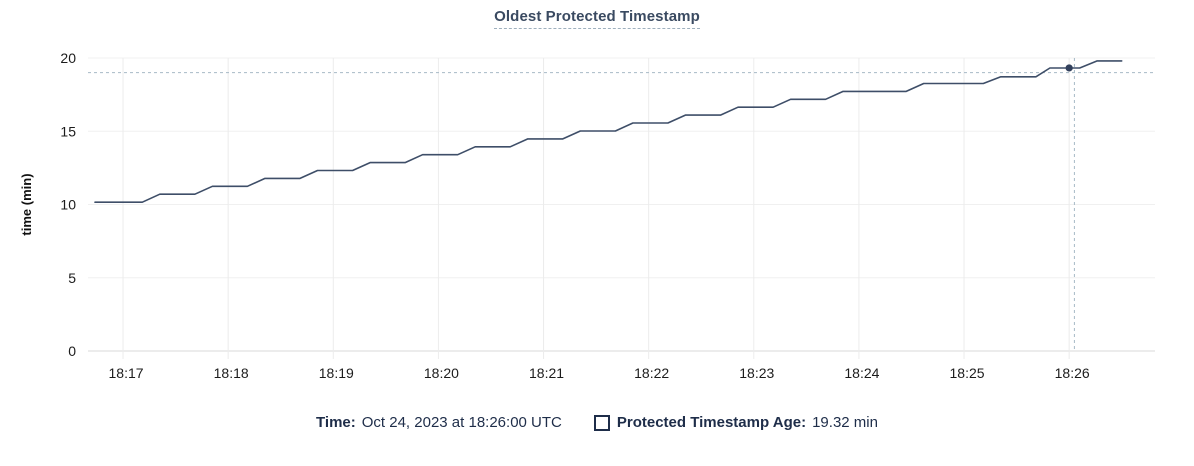  What do you see at coordinates (967, 373) in the screenshot?
I see `x-tick-label: 18:25` at bounding box center [967, 373].